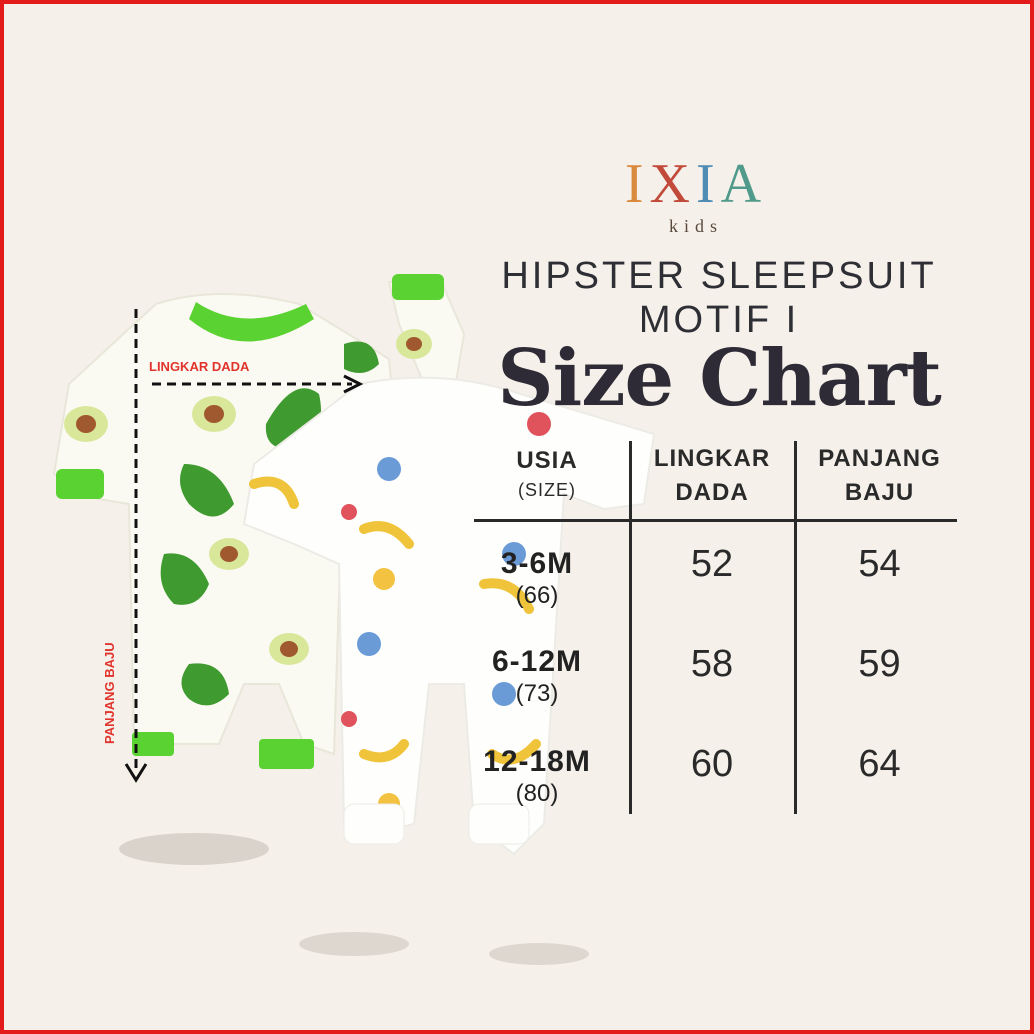  What do you see at coordinates (744, 184) in the screenshot?
I see `logo-letter: A` at bounding box center [744, 184].